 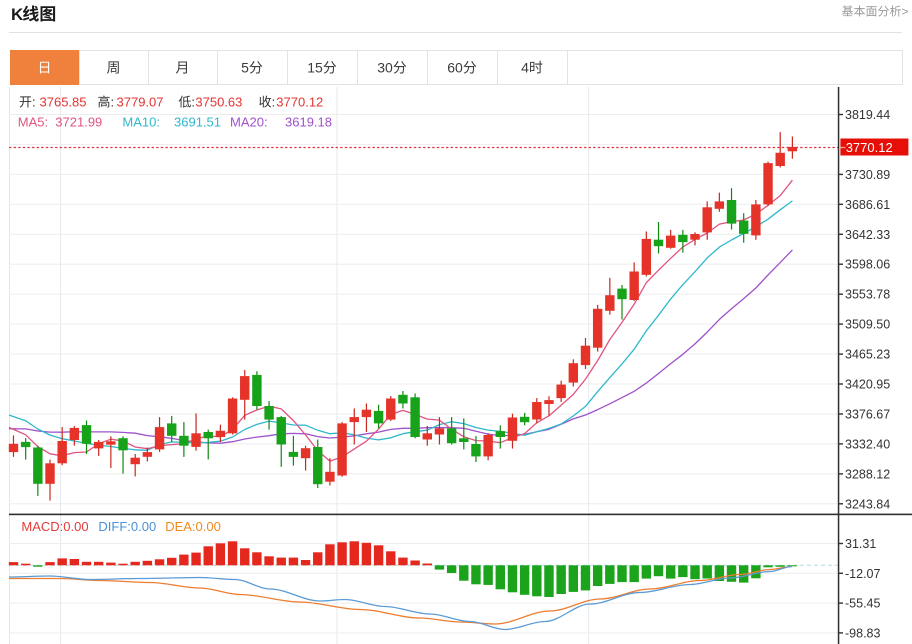 What do you see at coordinates (127, 526) in the screenshot?
I see `svg-text: DIFF:0.00` at bounding box center [127, 526].